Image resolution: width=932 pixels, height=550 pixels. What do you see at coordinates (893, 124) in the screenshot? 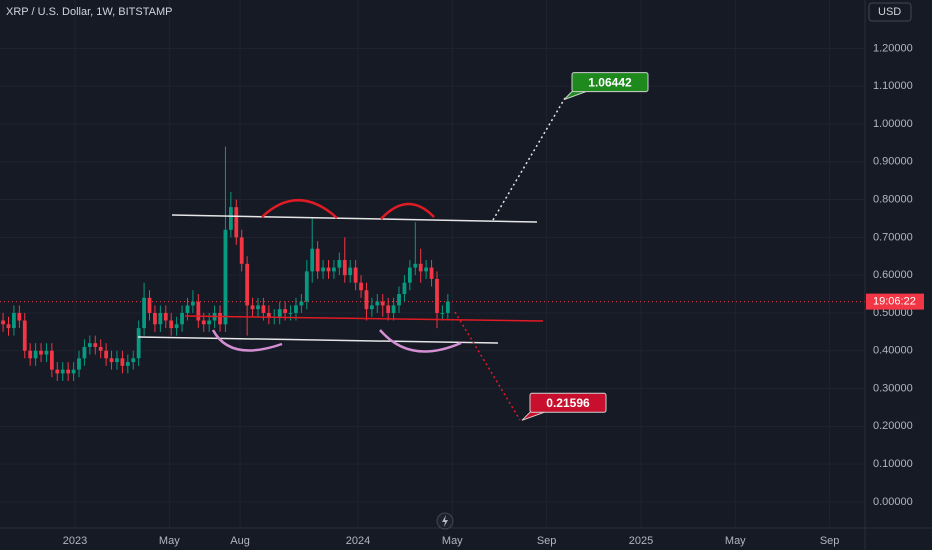
I see `y-tick-label: 1.00000` at bounding box center [893, 124].